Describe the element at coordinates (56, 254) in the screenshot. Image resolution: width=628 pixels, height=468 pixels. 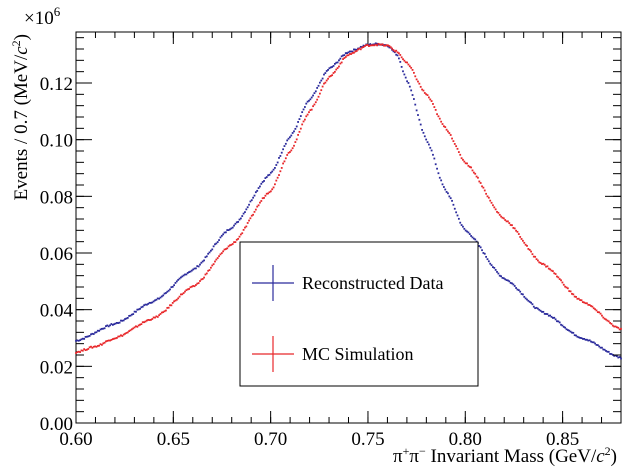
I see `y-tick-label: 0.06` at that location.